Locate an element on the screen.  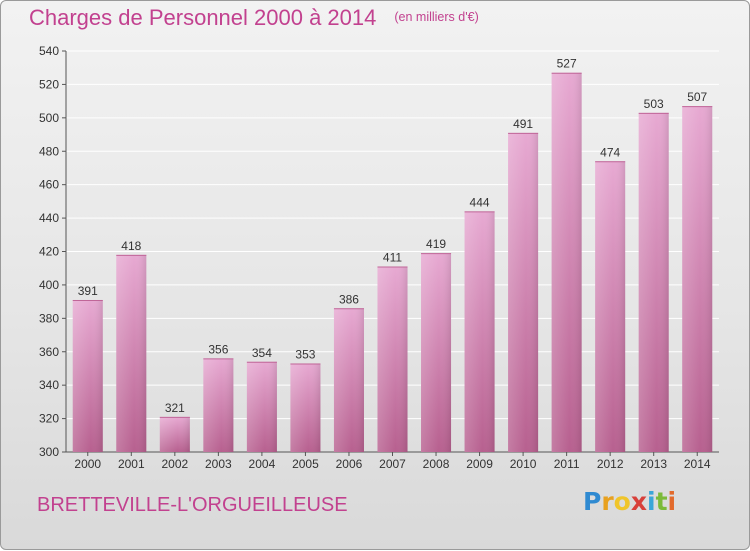
logo-letter: t is located at coordinates (661, 501).